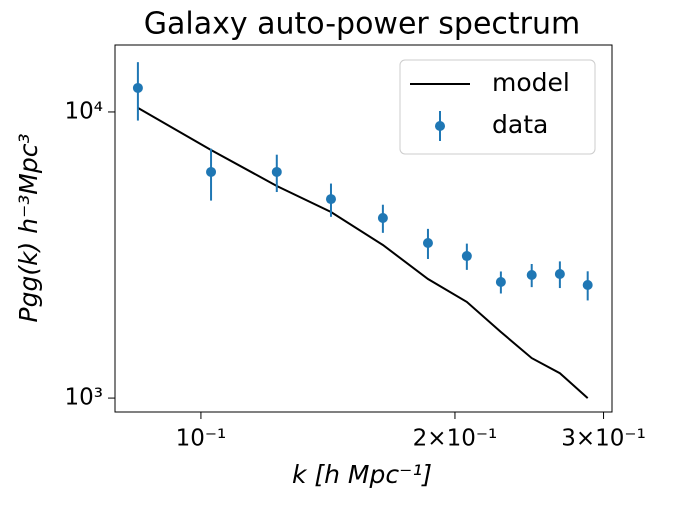 This screenshot has width=673, height=510. I want to click on legend-marker, so click(440, 126).